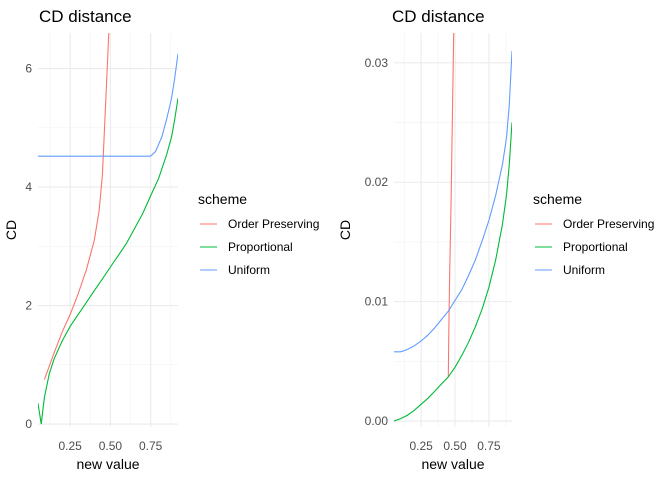  Describe the element at coordinates (377, 182) in the screenshot. I see `y-tick-label: 0.02` at that location.